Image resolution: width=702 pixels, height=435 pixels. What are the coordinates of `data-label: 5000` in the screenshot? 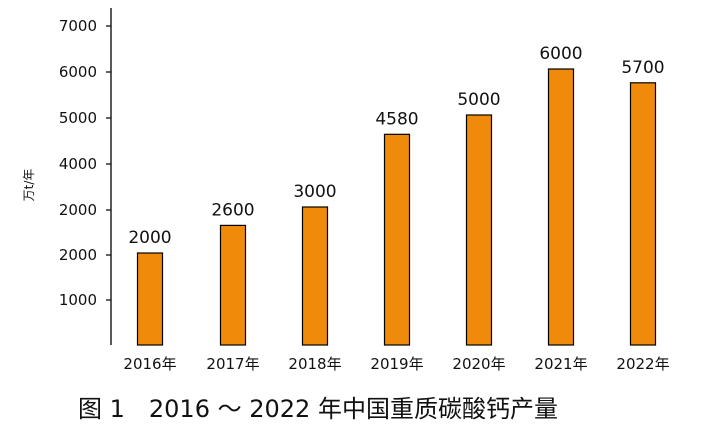 It's located at (478, 100).